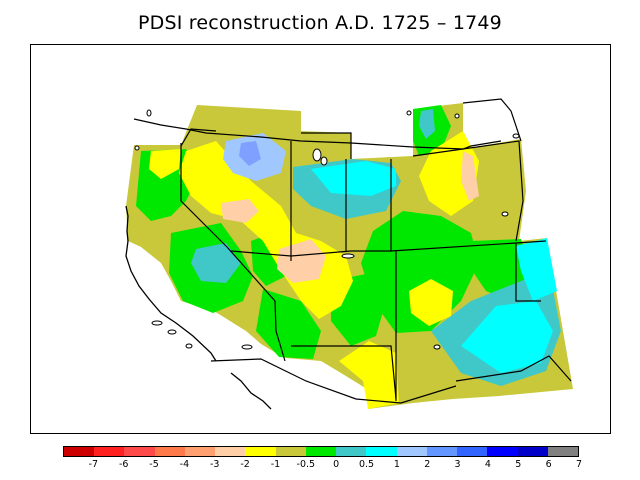 The image size is (640, 480). I want to click on colorbar-tick-label: 3, so click(457, 464).